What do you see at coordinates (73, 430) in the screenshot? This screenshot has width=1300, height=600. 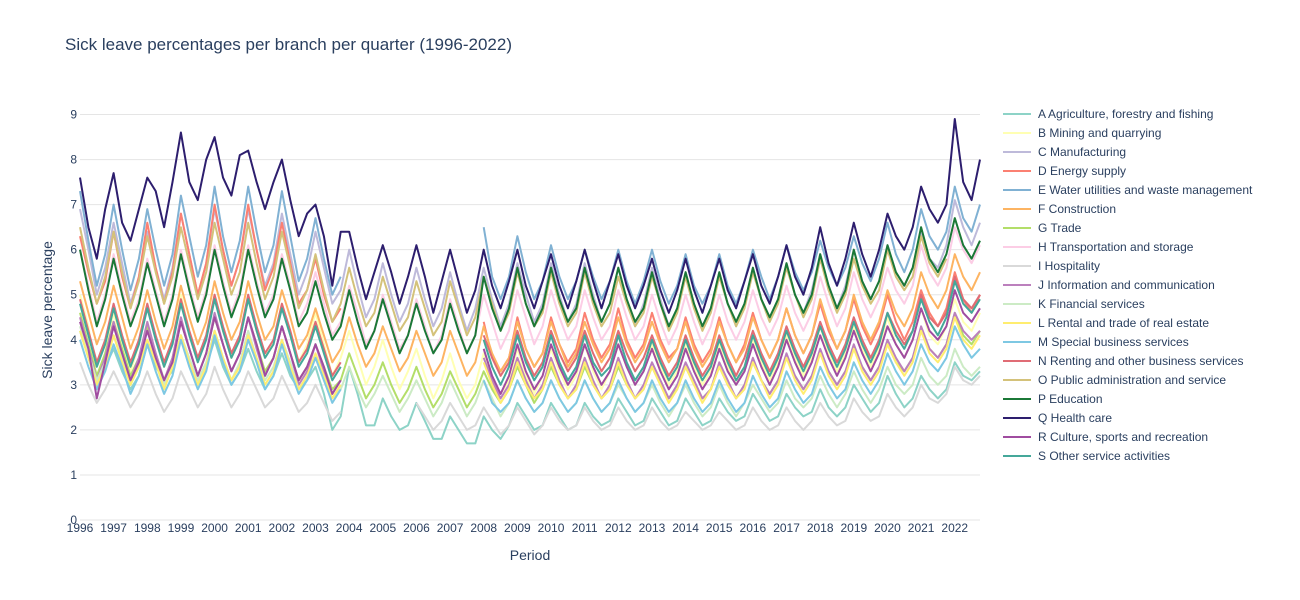 I see `y-tick-label: 2` at bounding box center [73, 430].